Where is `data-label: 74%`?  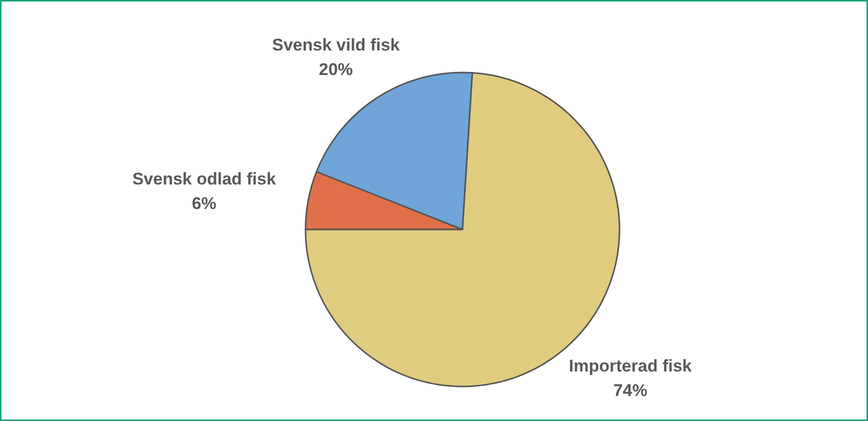 data-label: 74% is located at coordinates (630, 390).